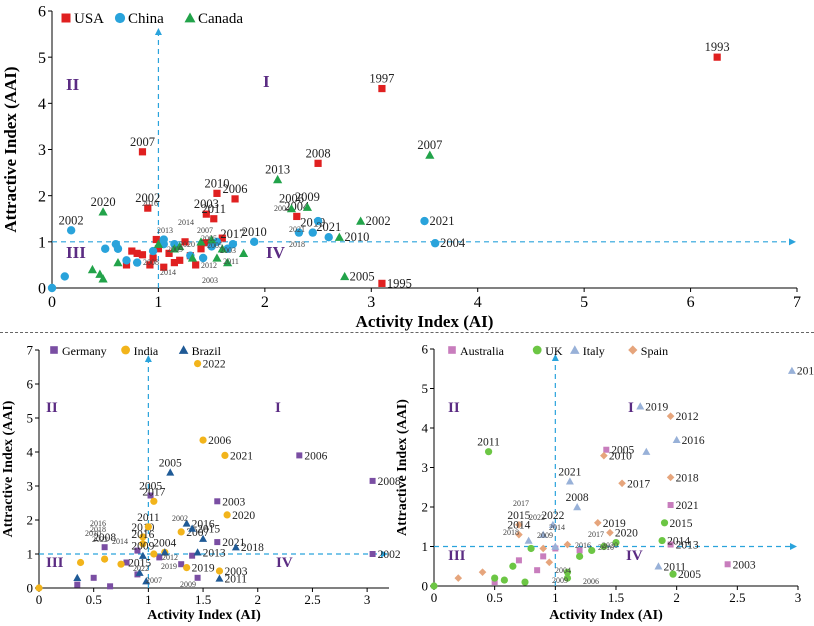  I want to click on annotation-label: 2020, so click(610, 545).